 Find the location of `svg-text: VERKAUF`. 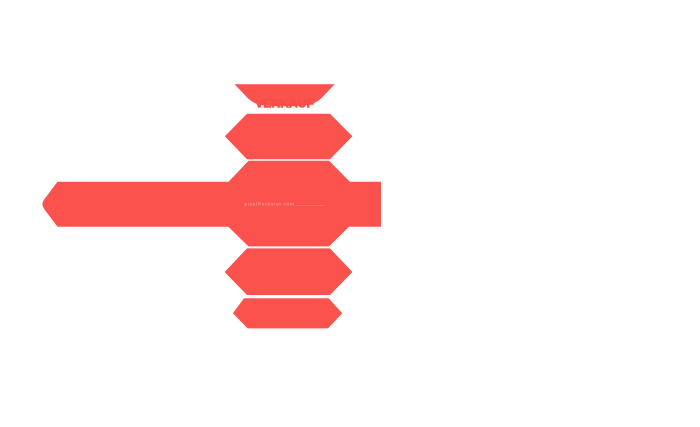

svg-text: VERKAUF is located at coordinates (284, 104).